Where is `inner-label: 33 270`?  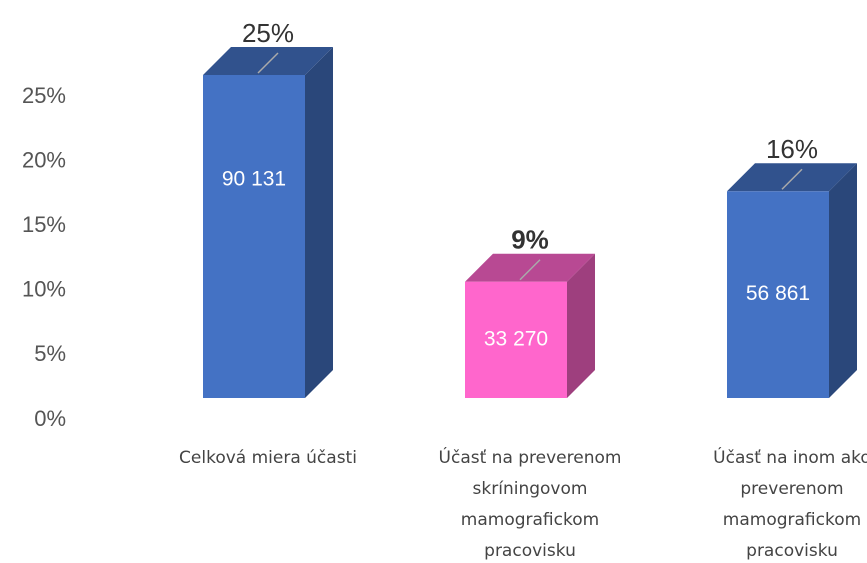
inner-label: 33 270 is located at coordinates (516, 338).